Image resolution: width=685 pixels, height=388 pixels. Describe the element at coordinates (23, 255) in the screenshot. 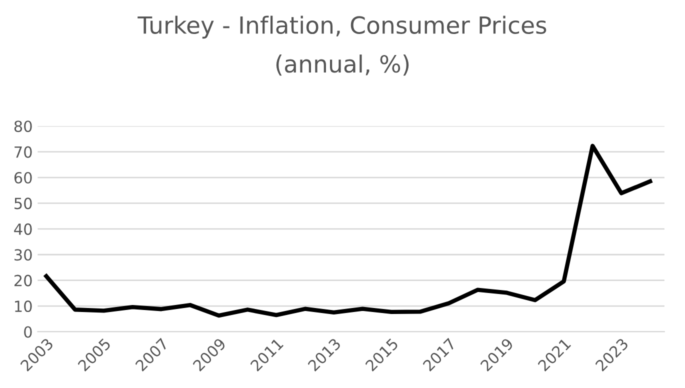

I see `y-tick-label: 30` at that location.